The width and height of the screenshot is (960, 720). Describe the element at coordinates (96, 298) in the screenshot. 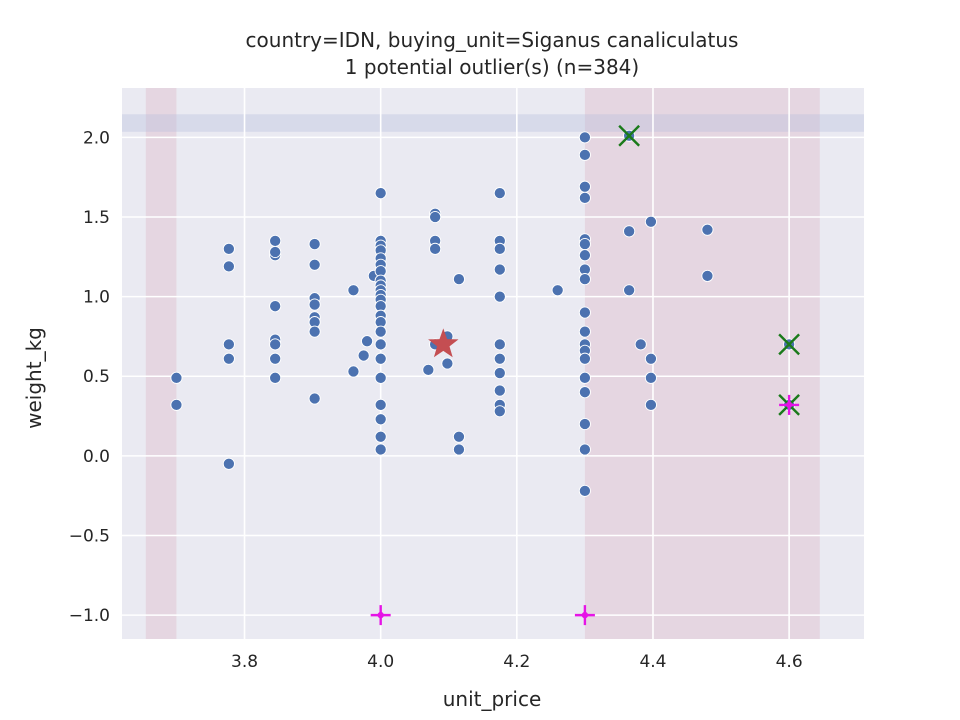

I see `y-tick-label: 1.0` at that location.